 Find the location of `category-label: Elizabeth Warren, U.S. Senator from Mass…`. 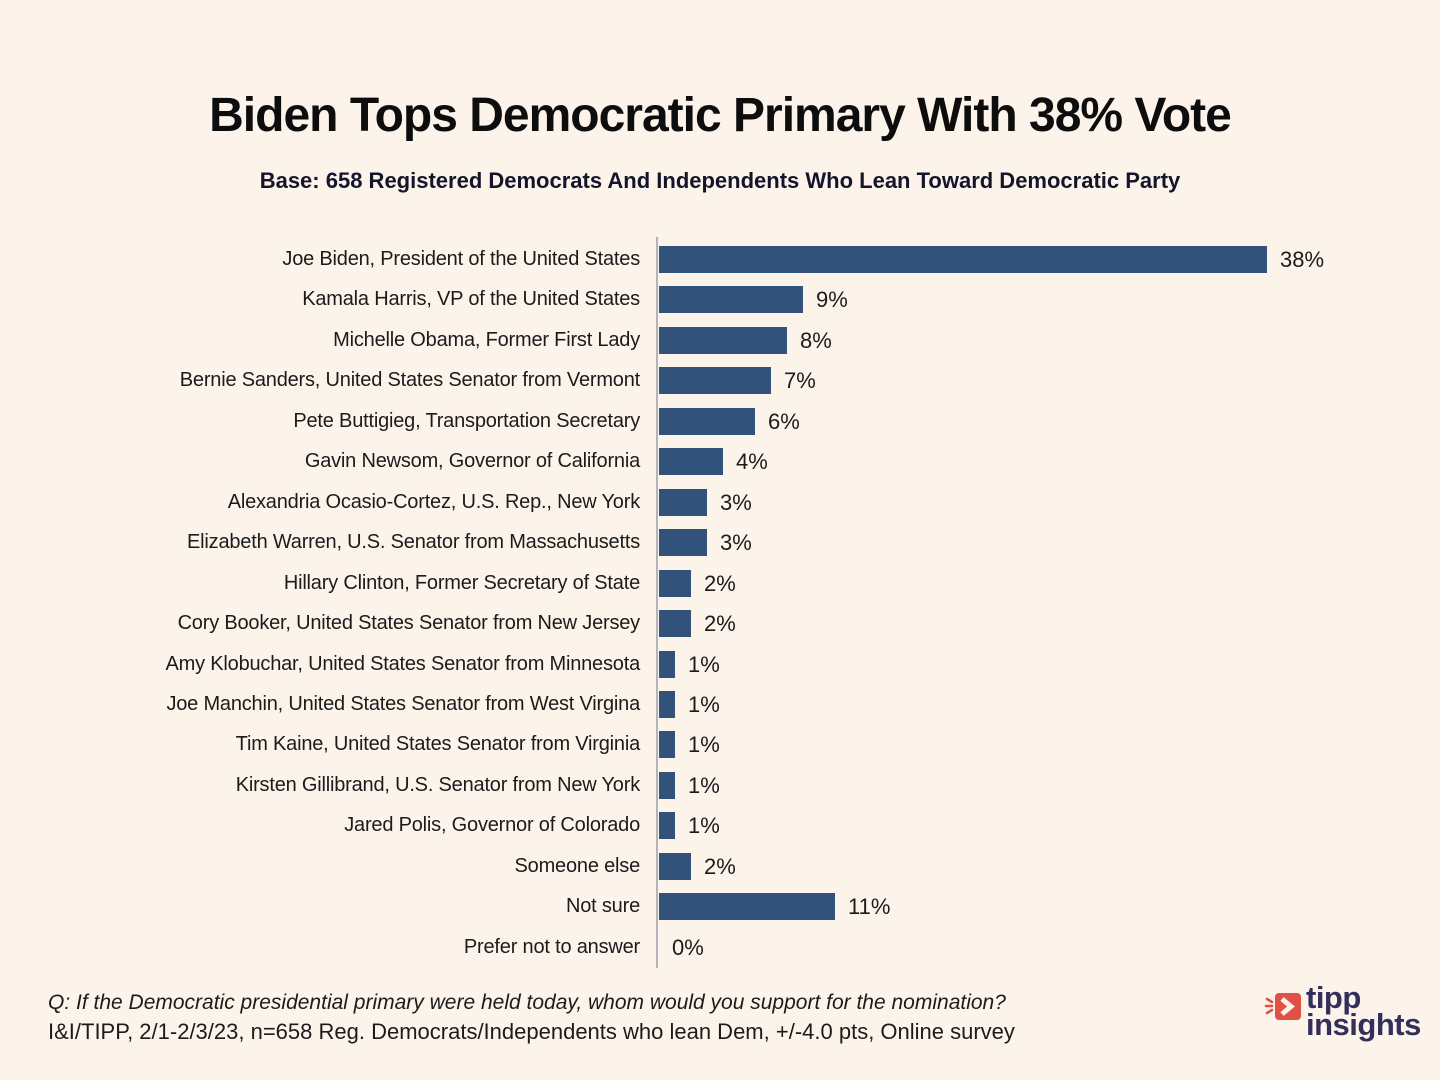

category-label: Elizabeth Warren, U.S. Senator from Mass… is located at coordinates (413, 542).